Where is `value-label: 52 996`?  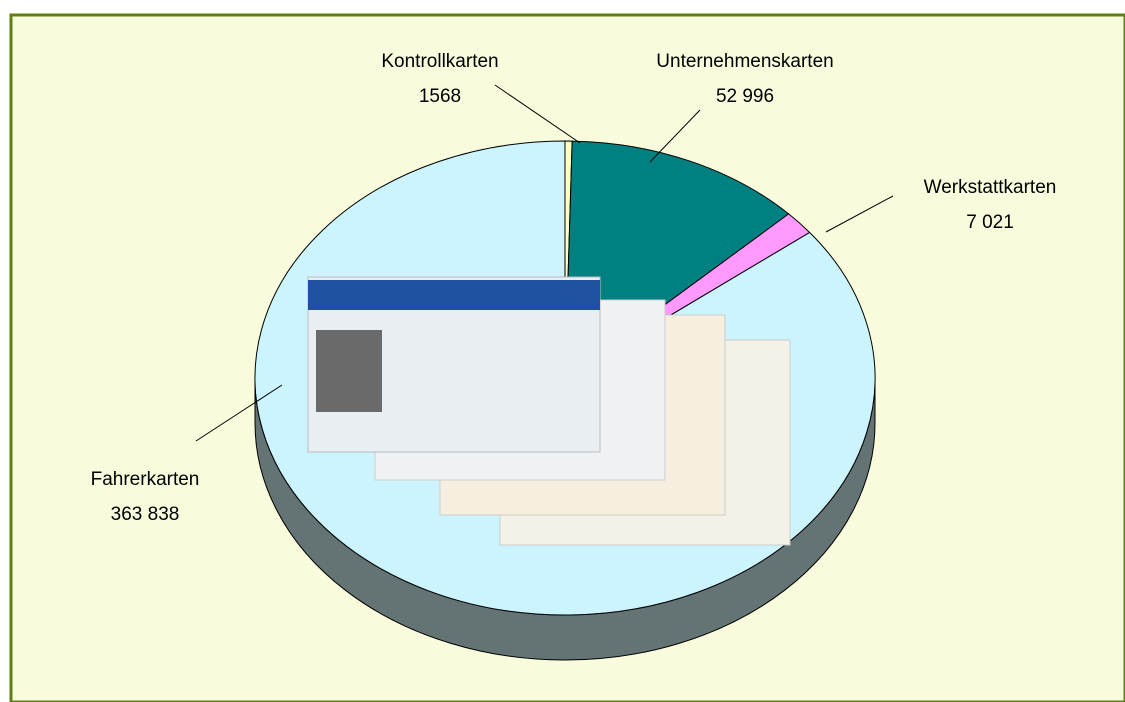
value-label: 52 996 is located at coordinates (745, 96).